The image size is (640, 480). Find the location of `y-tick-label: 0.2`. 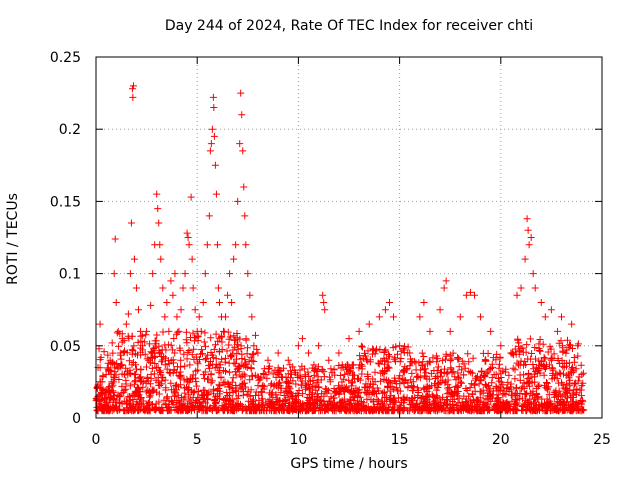

y-tick-label: 0.2 is located at coordinates (70, 130).